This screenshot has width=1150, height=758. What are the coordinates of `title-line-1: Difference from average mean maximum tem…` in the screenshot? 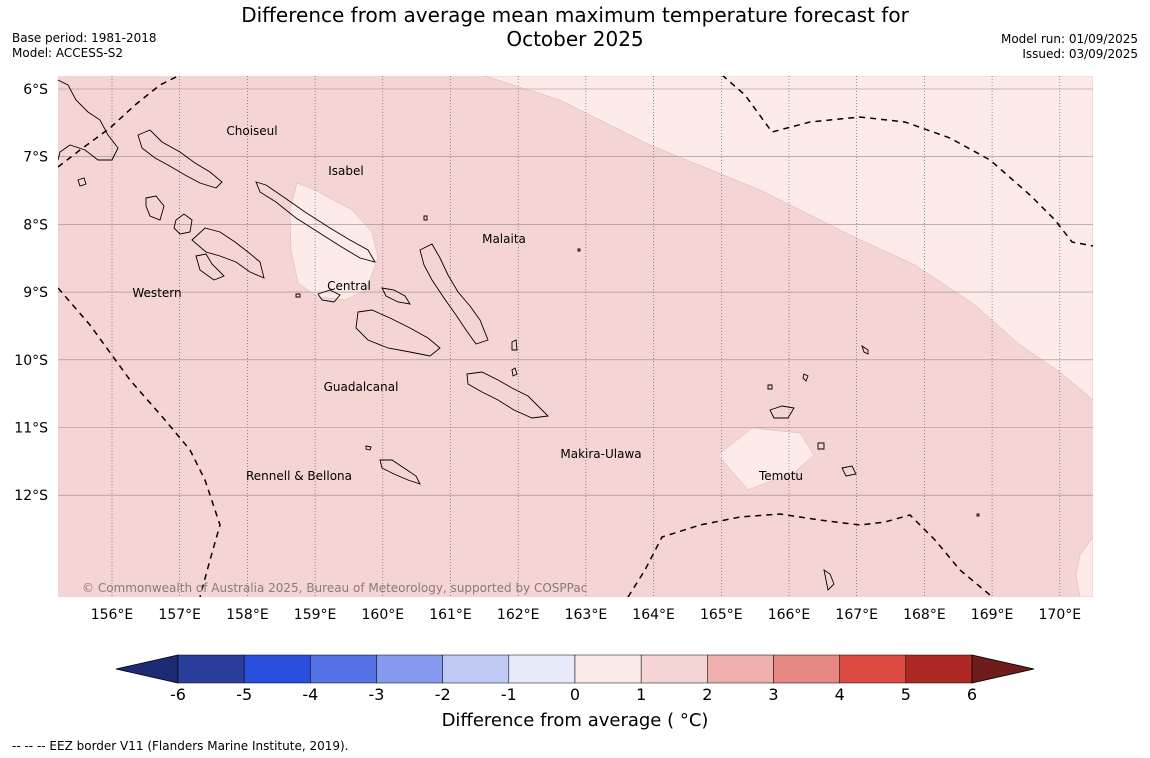 It's located at (575, 15).